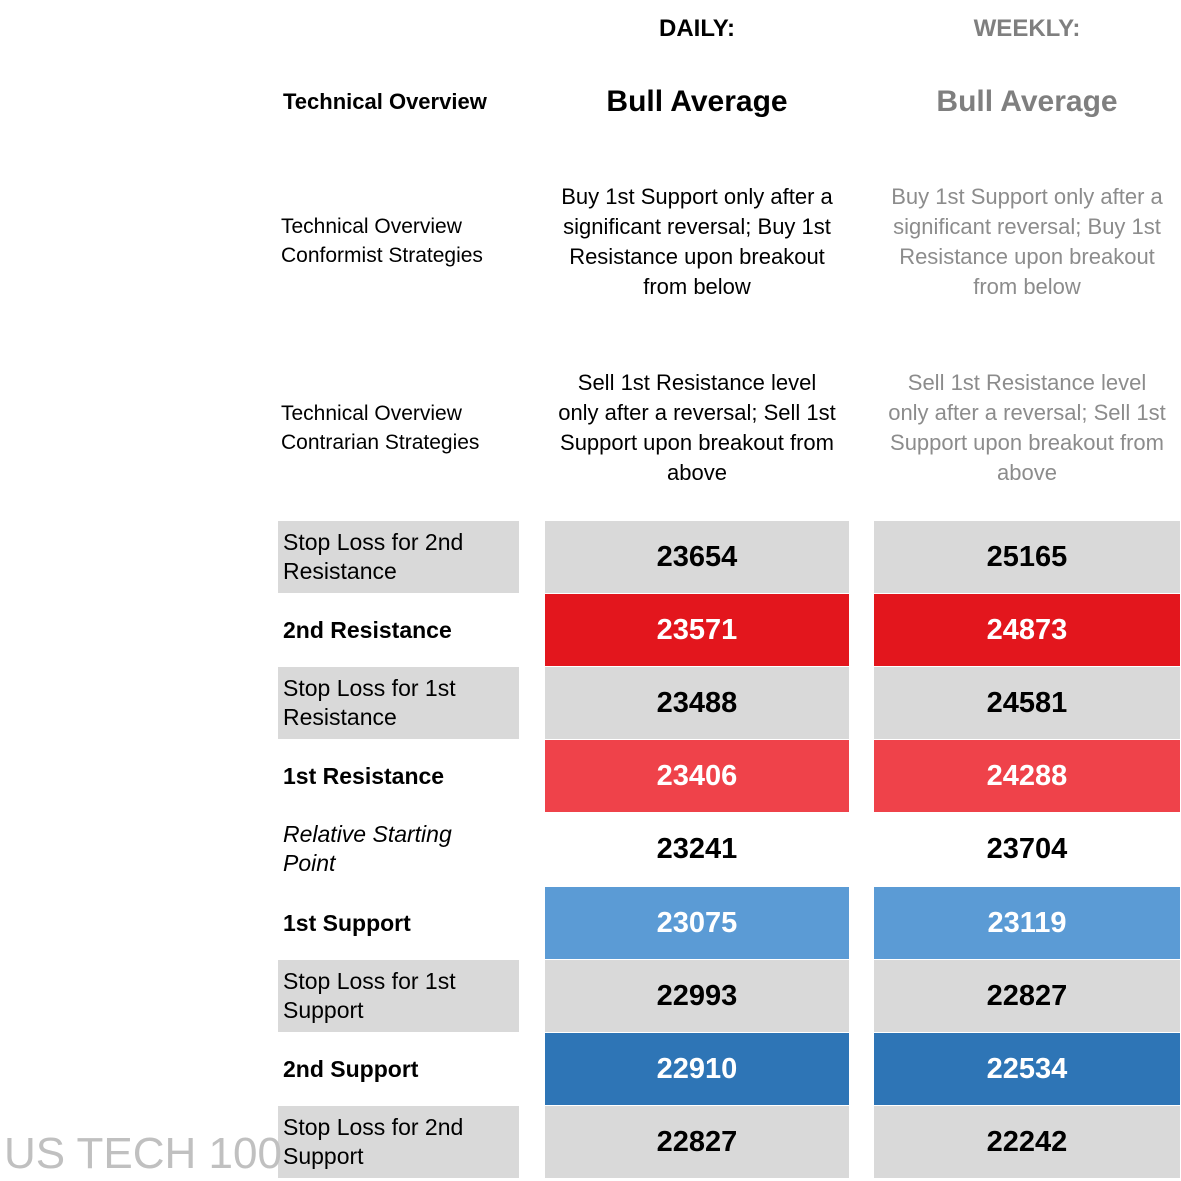 The width and height of the screenshot is (1181, 1181). What do you see at coordinates (697, 630) in the screenshot?
I see `daily-2nd-resistance: 23571` at bounding box center [697, 630].